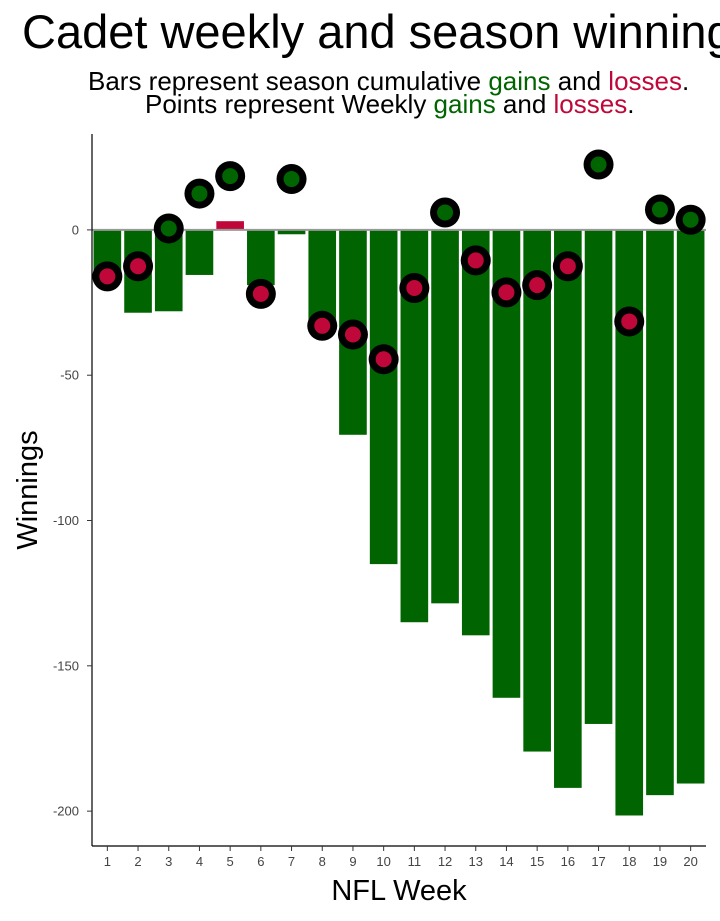  What do you see at coordinates (168, 861) in the screenshot?
I see `x-tick-label: 3` at bounding box center [168, 861].